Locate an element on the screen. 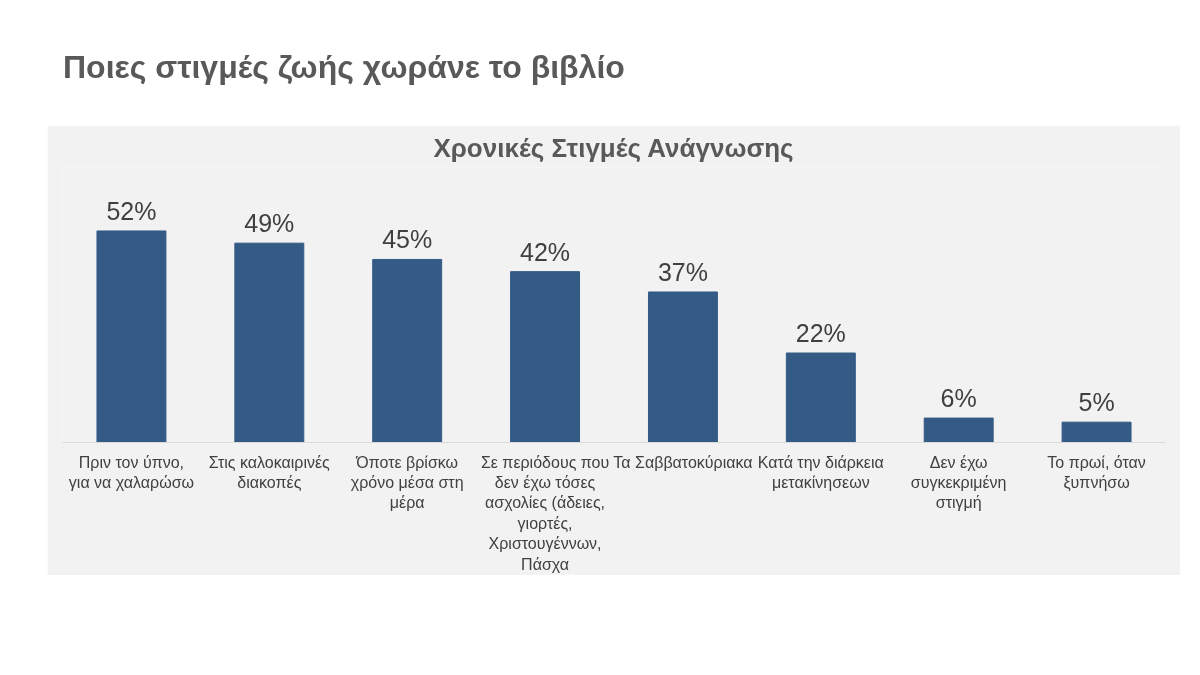 This screenshot has height=675, width=1200. x-tick-label: Το πρωί, όταν ξυπνήσω is located at coordinates (1096, 472).